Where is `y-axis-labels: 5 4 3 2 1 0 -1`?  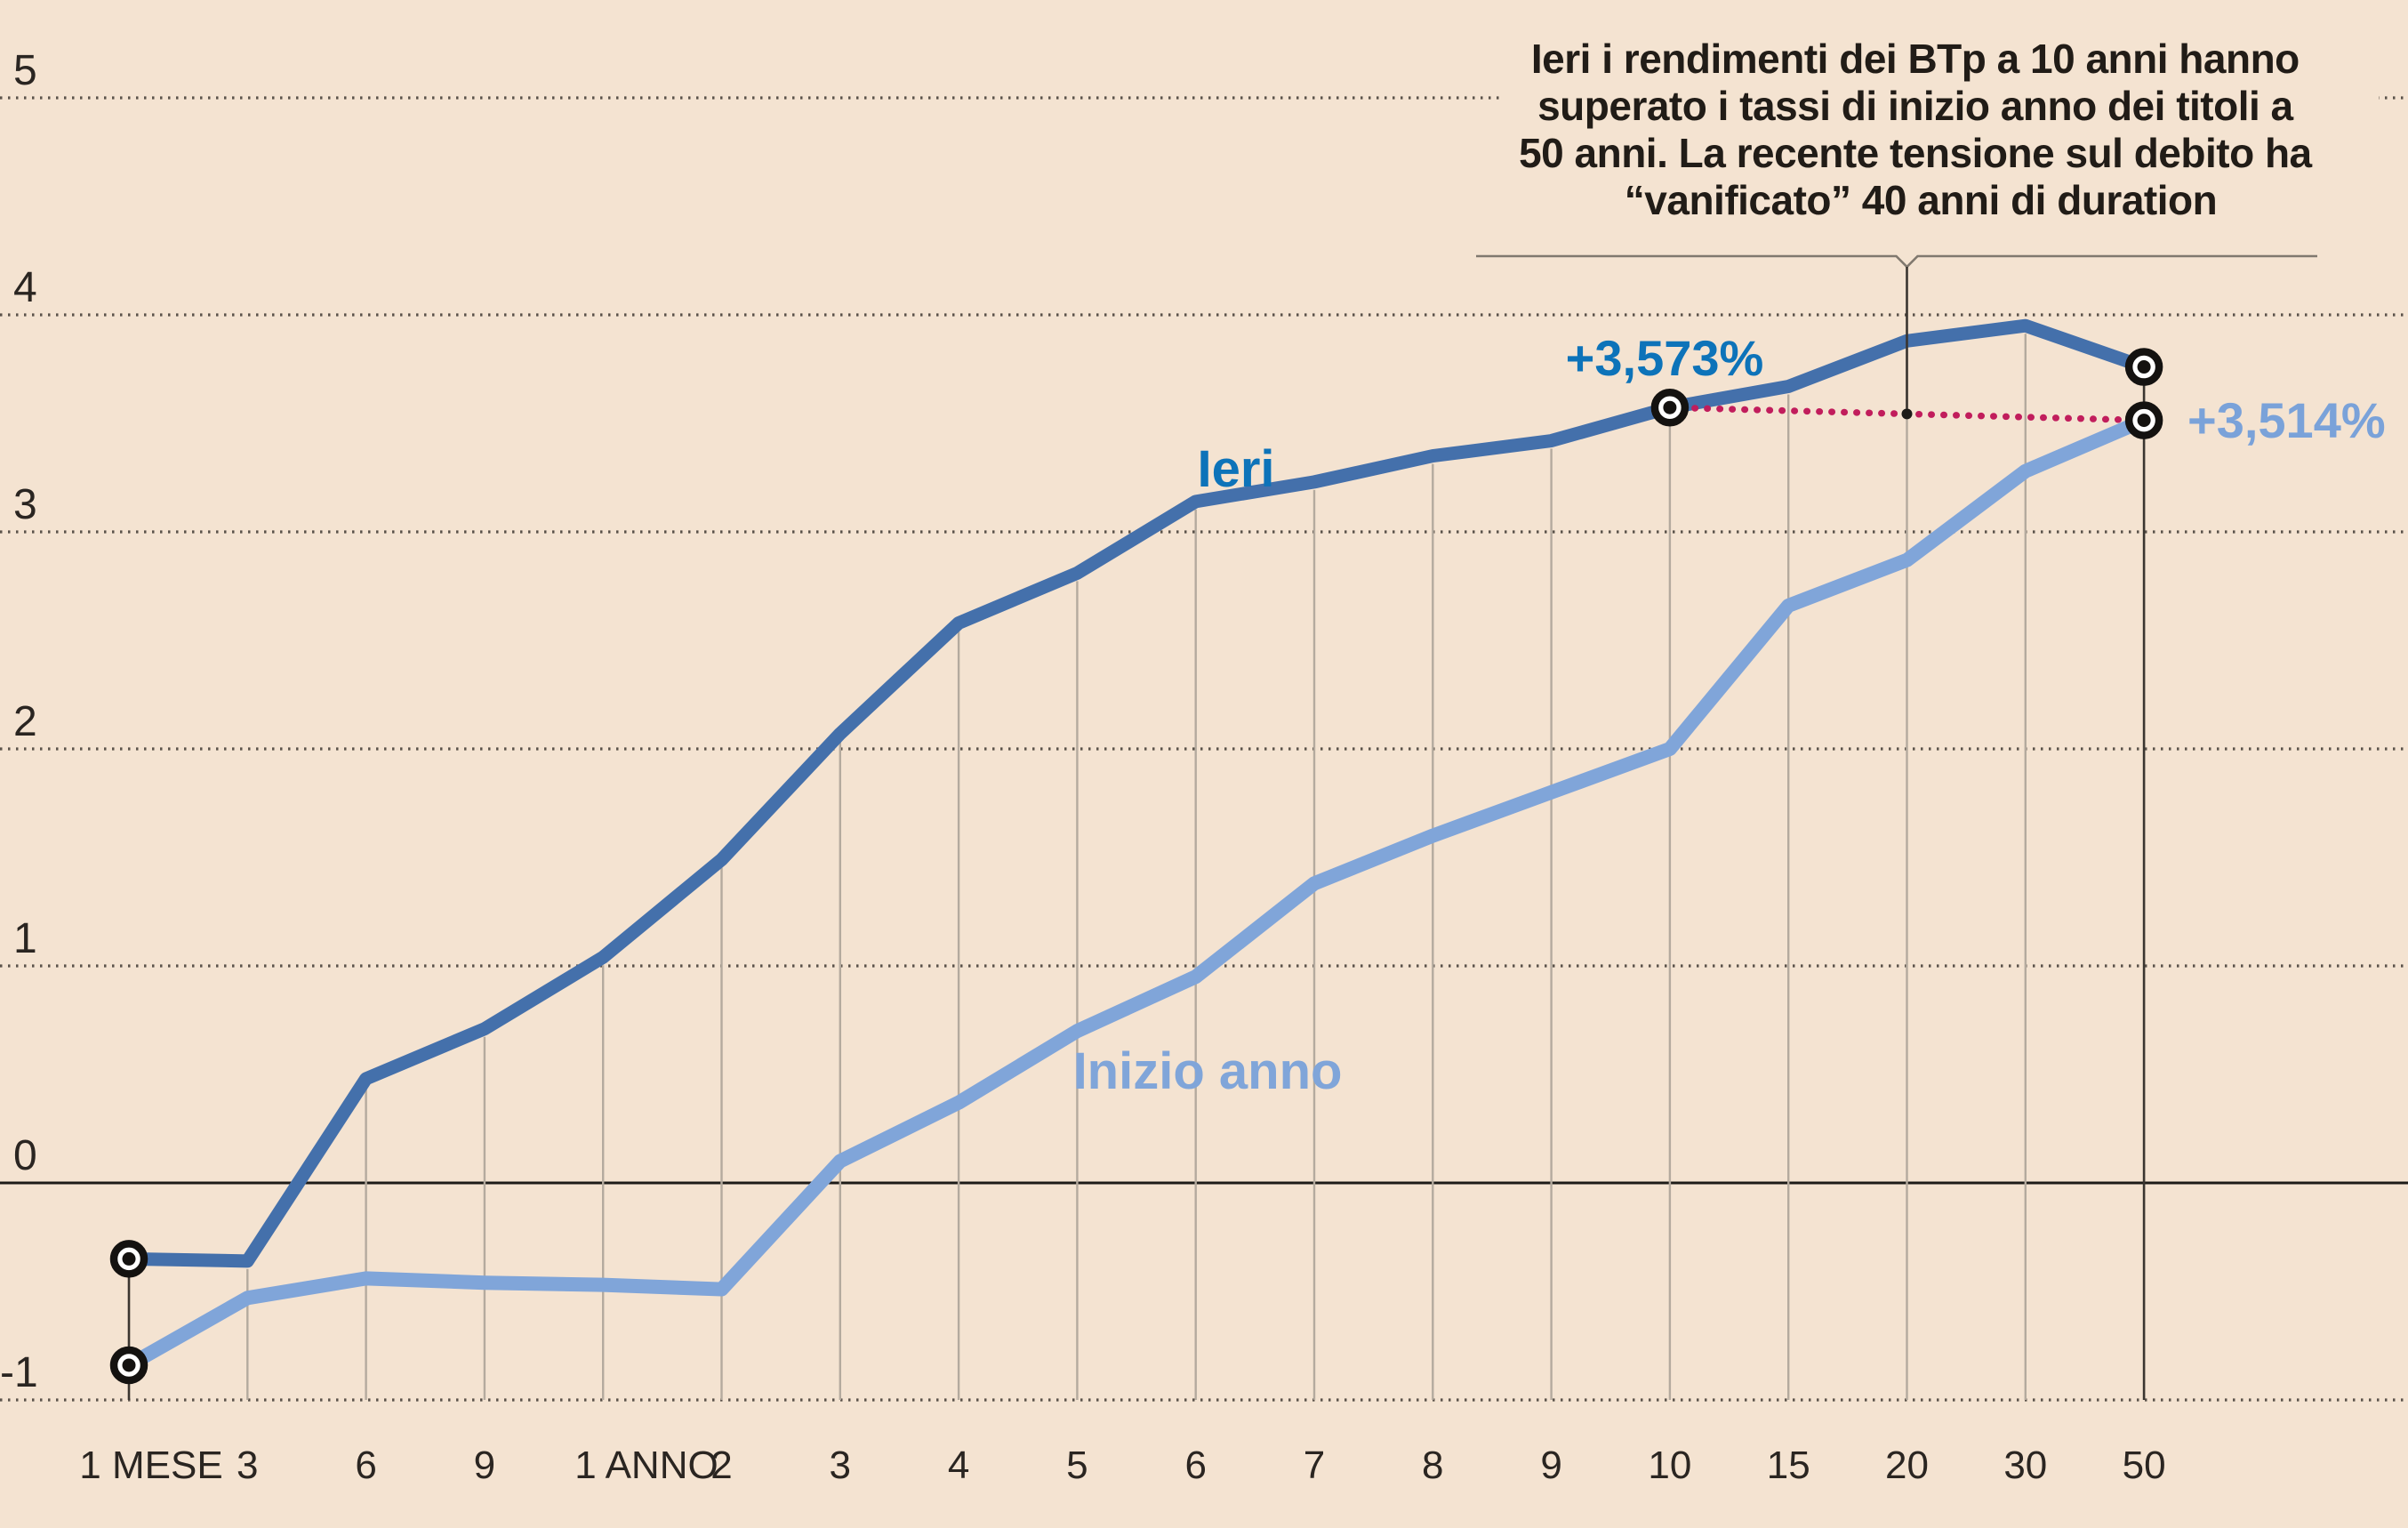
y-axis-labels: 5 4 3 2 1 0 -1 is located at coordinates (19, 721).